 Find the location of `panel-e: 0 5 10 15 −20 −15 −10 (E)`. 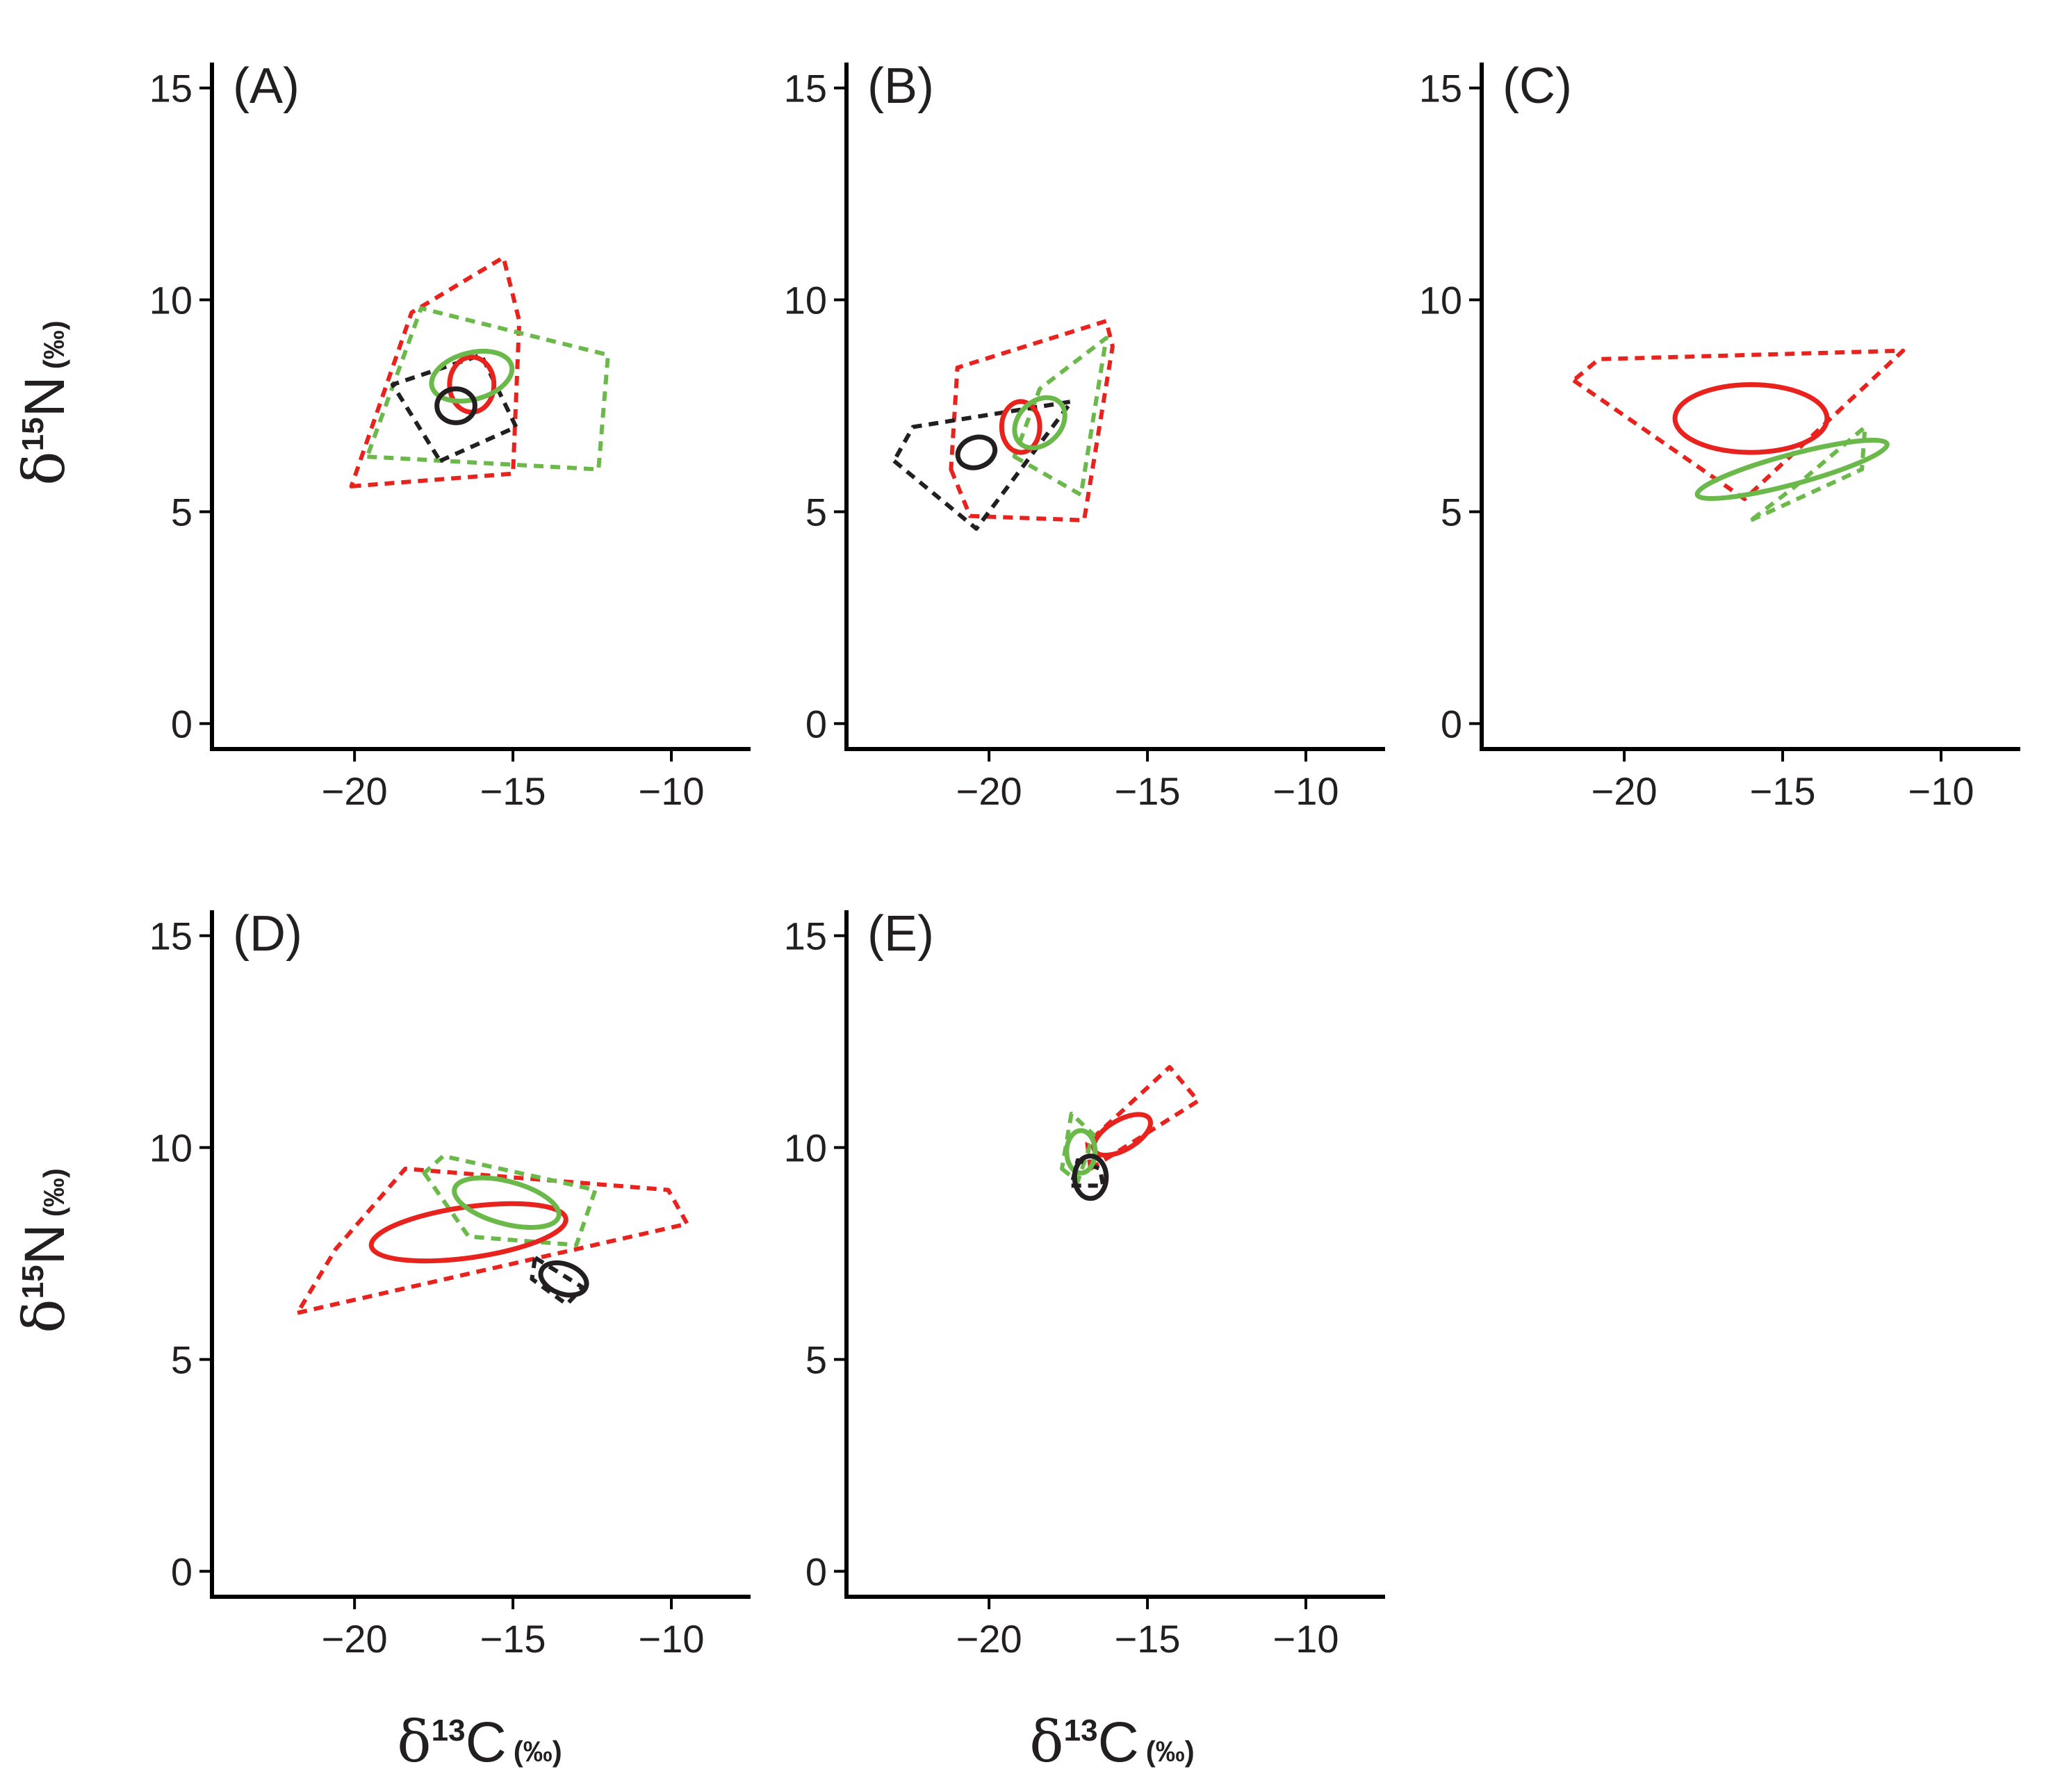

panel-e: 0 5 10 15 −20 −15 −10 (E) is located at coordinates (1084, 1284).